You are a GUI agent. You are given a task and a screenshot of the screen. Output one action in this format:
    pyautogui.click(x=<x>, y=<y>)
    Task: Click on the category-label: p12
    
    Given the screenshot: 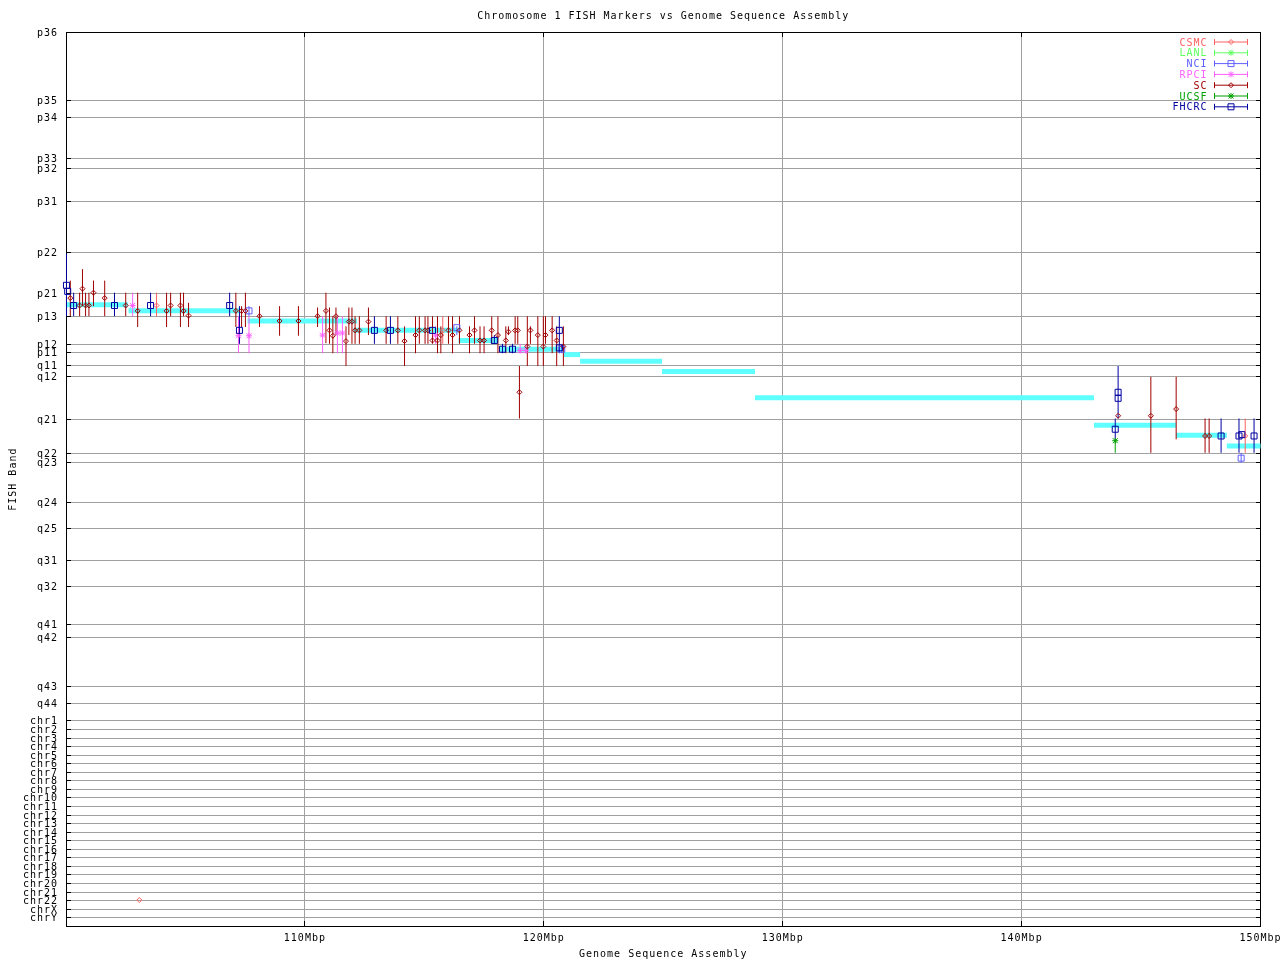 What is the action you would take?
    pyautogui.click(x=47, y=344)
    